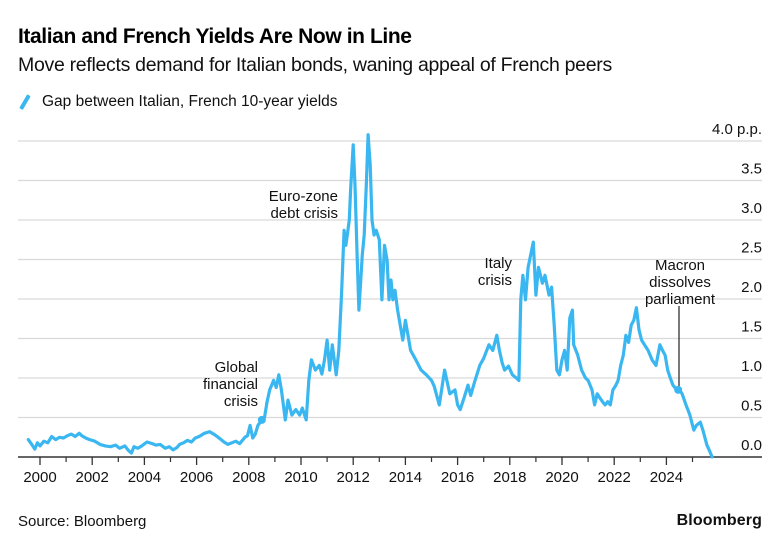 This screenshot has width=780, height=548. Describe the element at coordinates (680, 282) in the screenshot. I see `annotation-text: dissolves` at that location.